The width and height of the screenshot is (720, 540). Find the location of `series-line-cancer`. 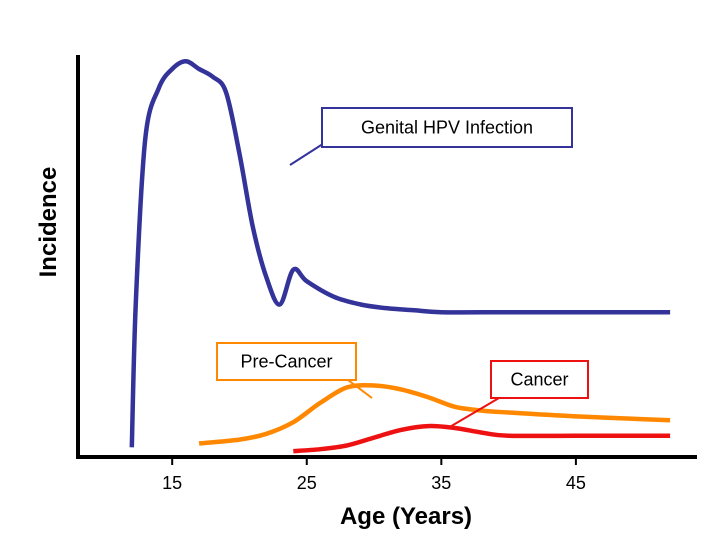

series-line-cancer is located at coordinates (482, 438).